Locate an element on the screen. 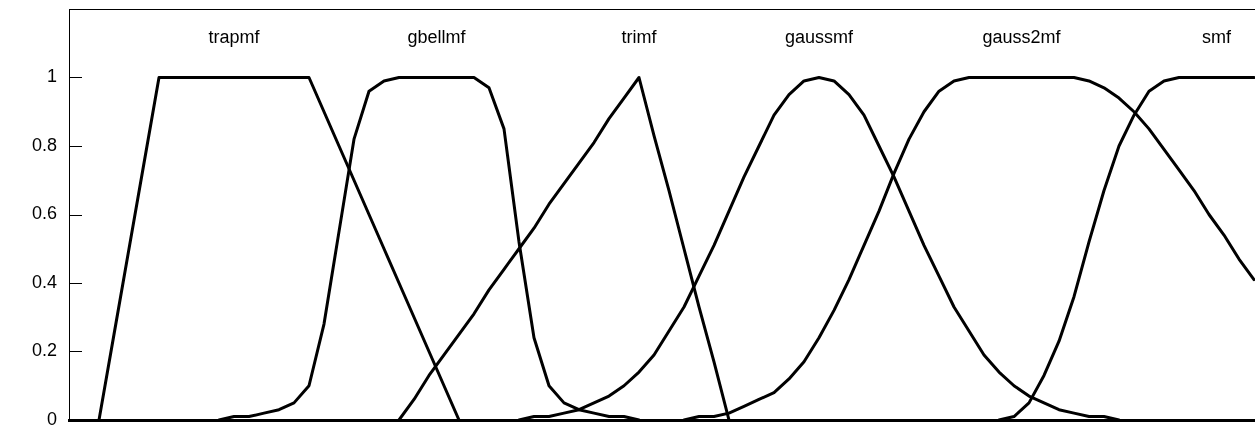  series-label: trimf is located at coordinates (639, 37).